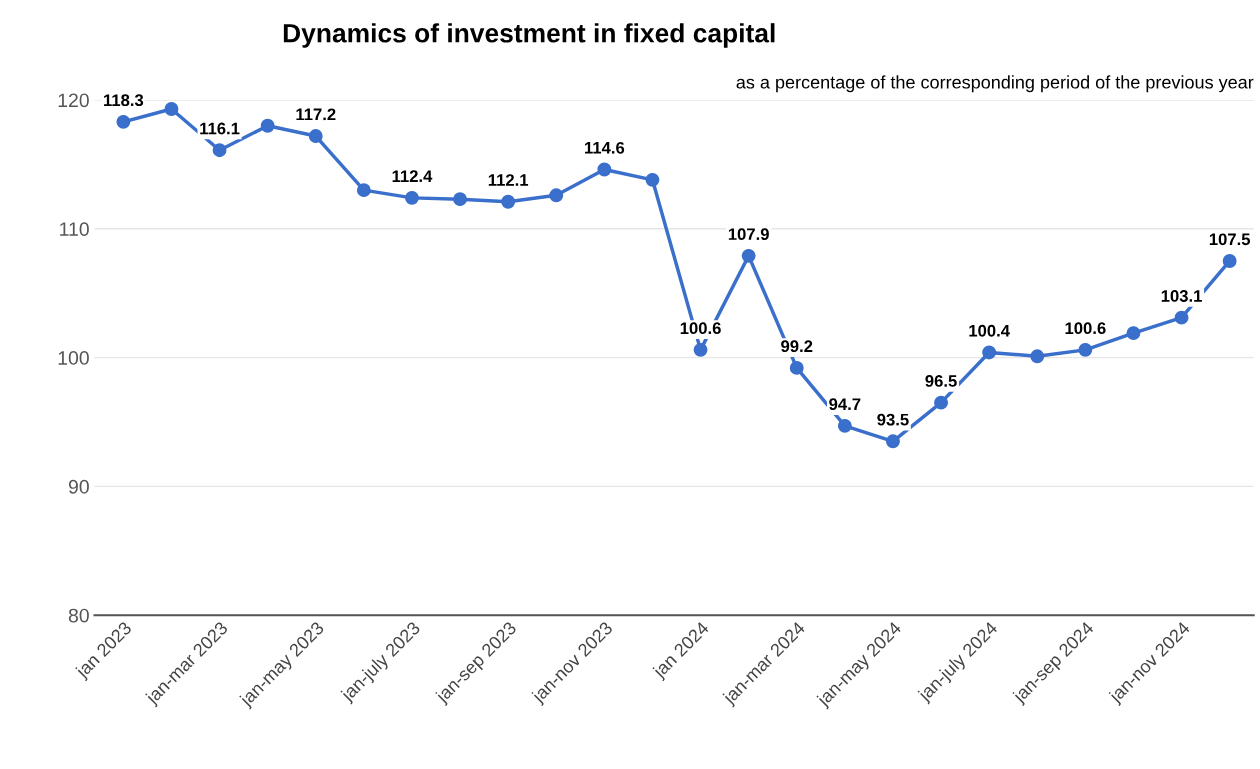  I want to click on data-label: 116.1, so click(220, 128).